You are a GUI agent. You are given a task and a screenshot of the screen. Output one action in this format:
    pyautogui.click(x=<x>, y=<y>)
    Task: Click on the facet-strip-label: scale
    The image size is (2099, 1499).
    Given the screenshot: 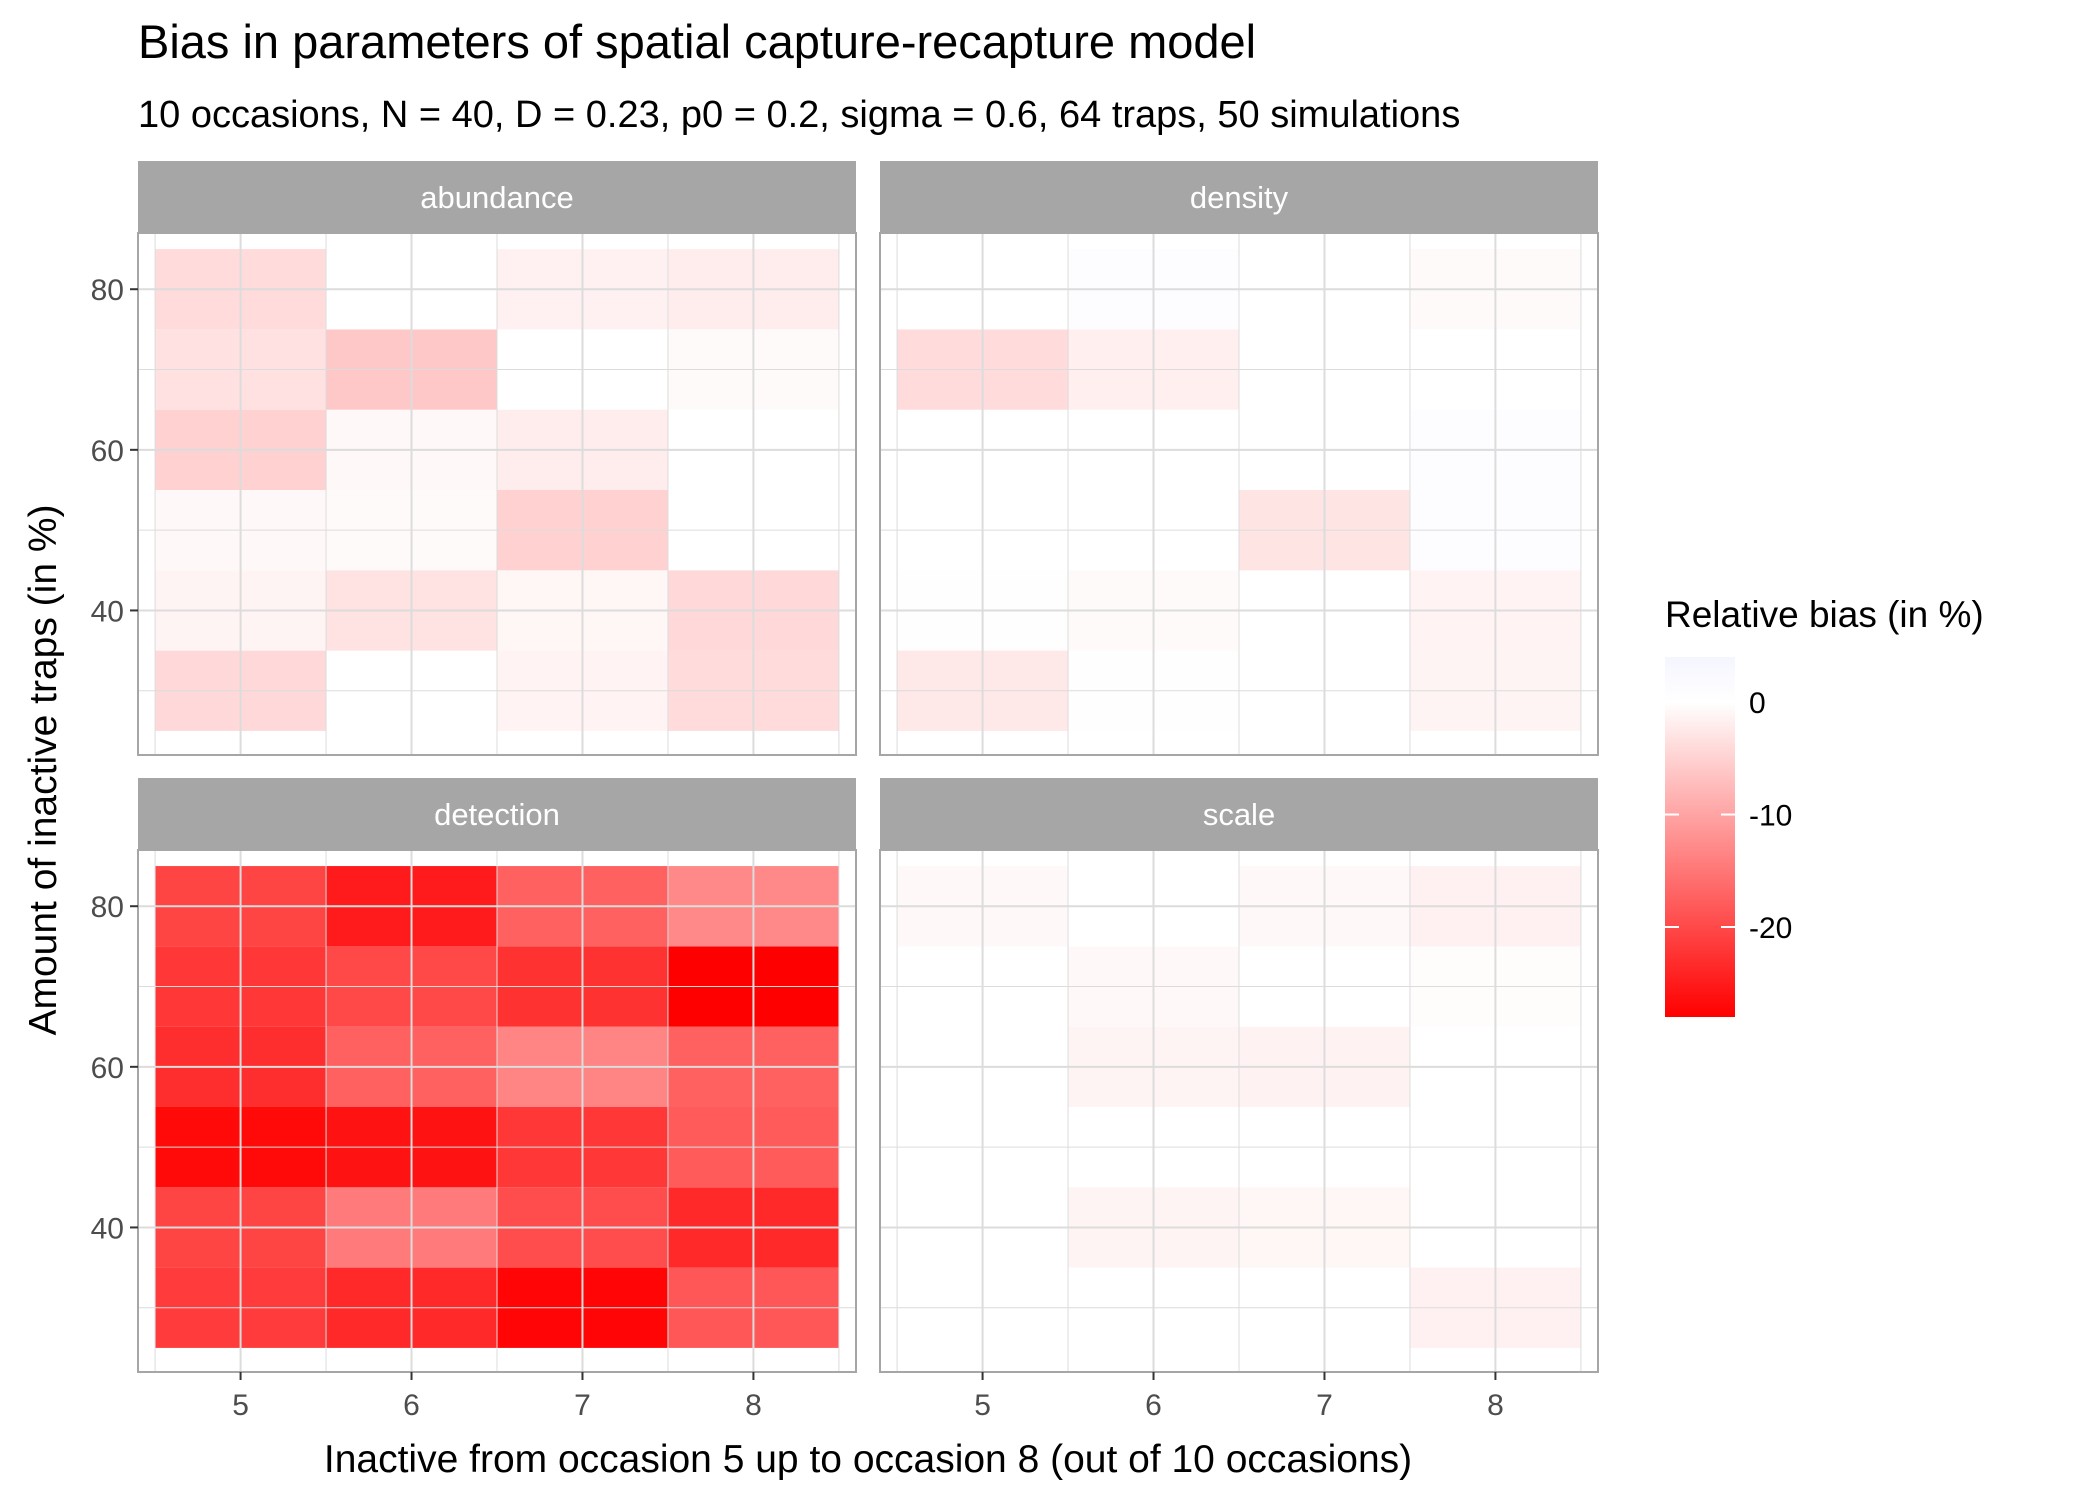 What is the action you would take?
    pyautogui.click(x=1239, y=814)
    